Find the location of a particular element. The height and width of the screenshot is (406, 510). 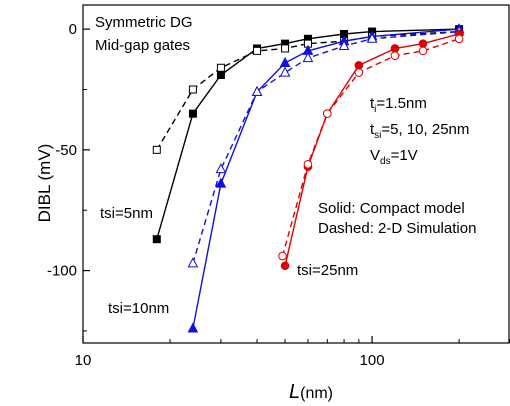

param-tsi: tsi=5, 10, 25nm is located at coordinates (419, 131).